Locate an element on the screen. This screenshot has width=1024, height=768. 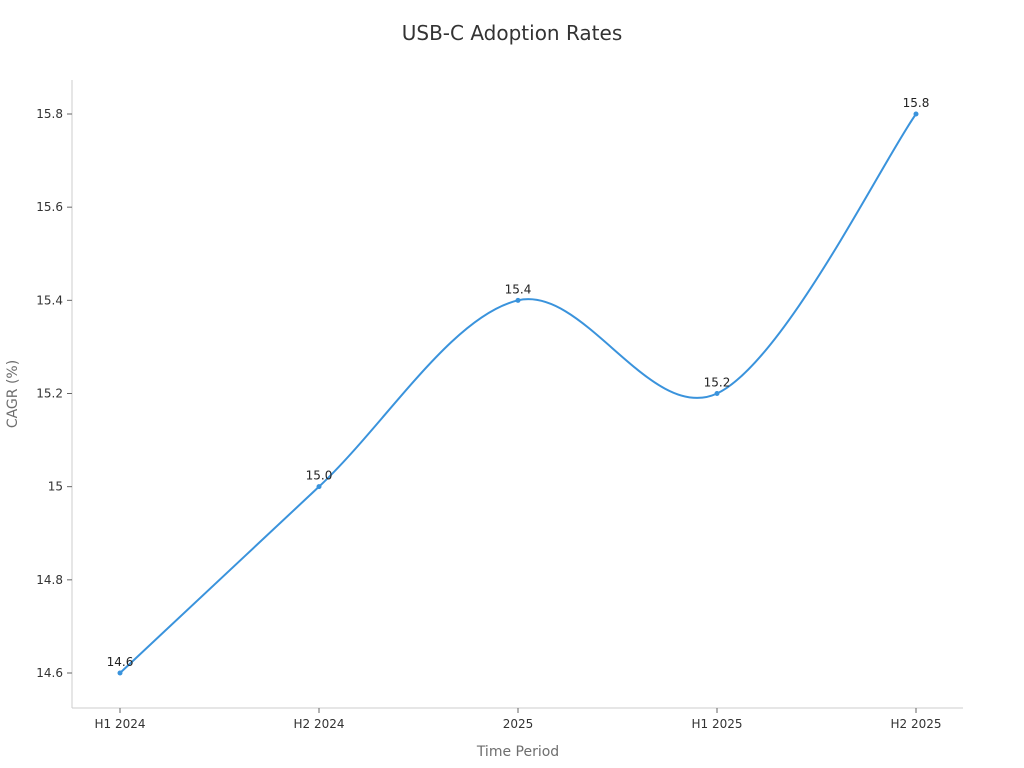
data-label: 15.0 is located at coordinates (319, 476).